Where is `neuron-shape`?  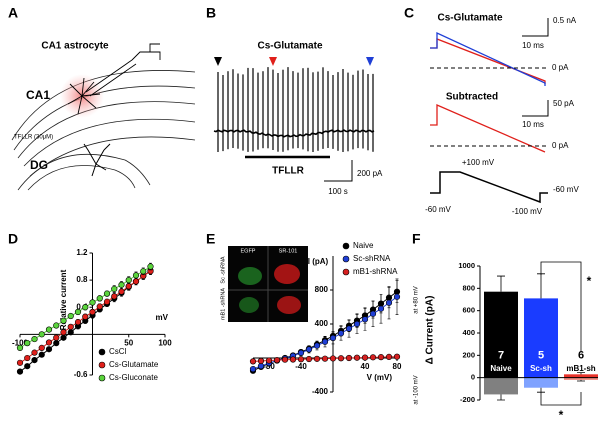
neuron-shape is located at coordinates (97, 160).